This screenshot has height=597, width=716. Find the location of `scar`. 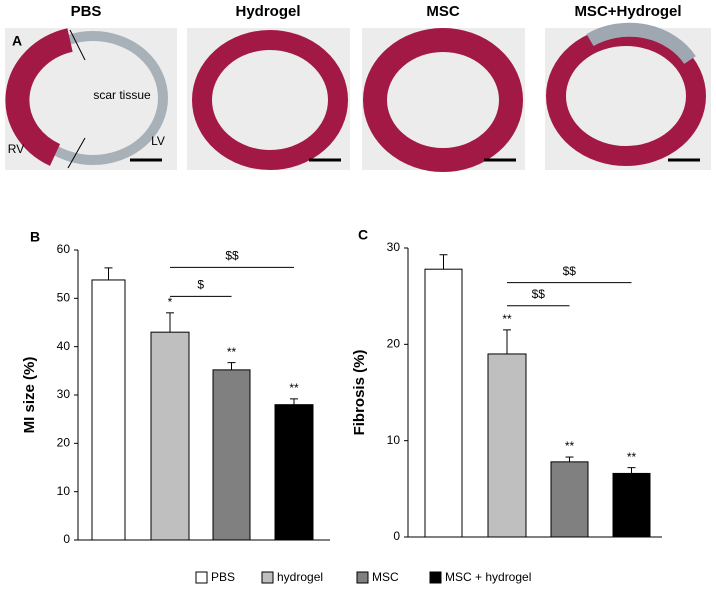

scar is located at coordinates (641, 43).